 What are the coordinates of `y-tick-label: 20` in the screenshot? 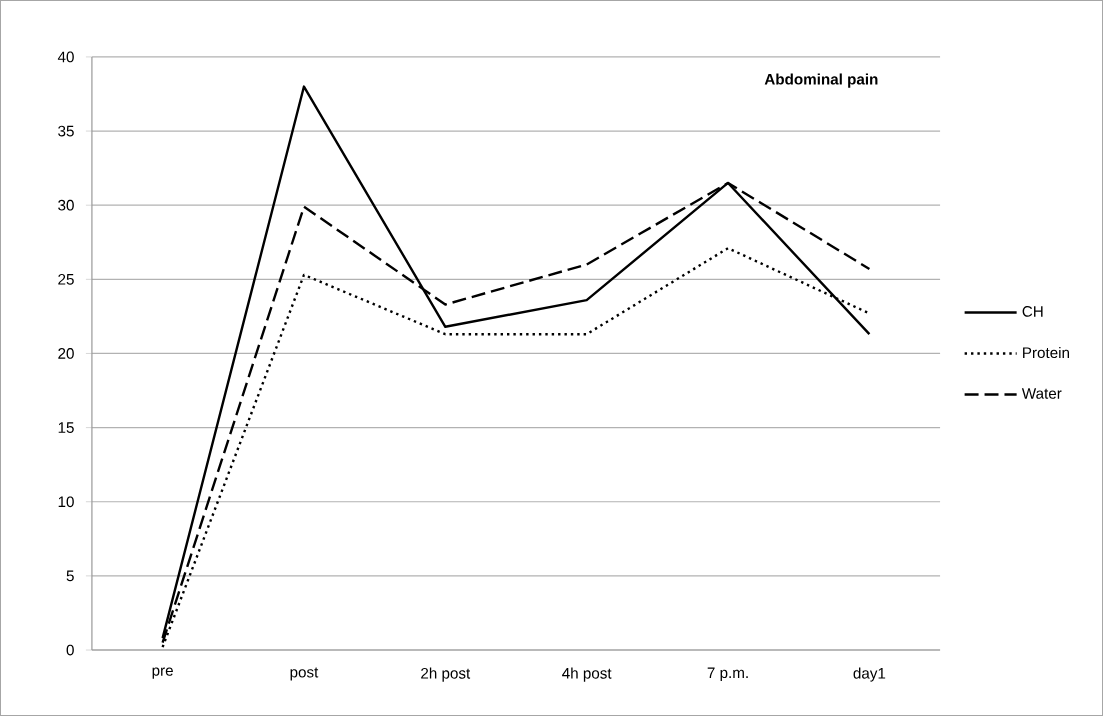 It's located at (66, 353).